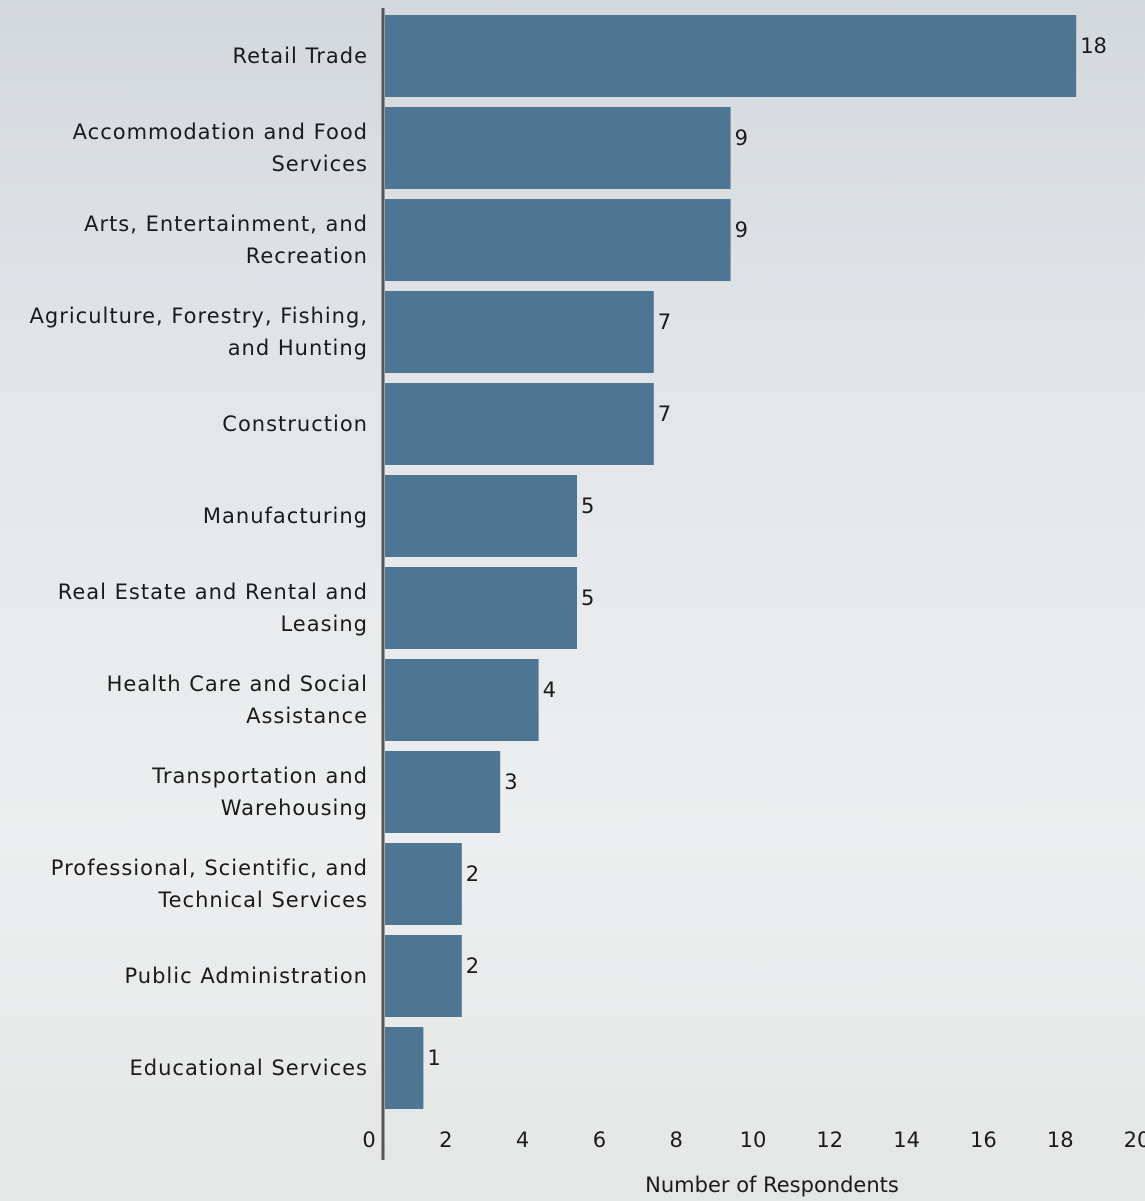 This screenshot has height=1201, width=1145. I want to click on y-tick-label: Accommodation and Food Services, so click(220, 148).